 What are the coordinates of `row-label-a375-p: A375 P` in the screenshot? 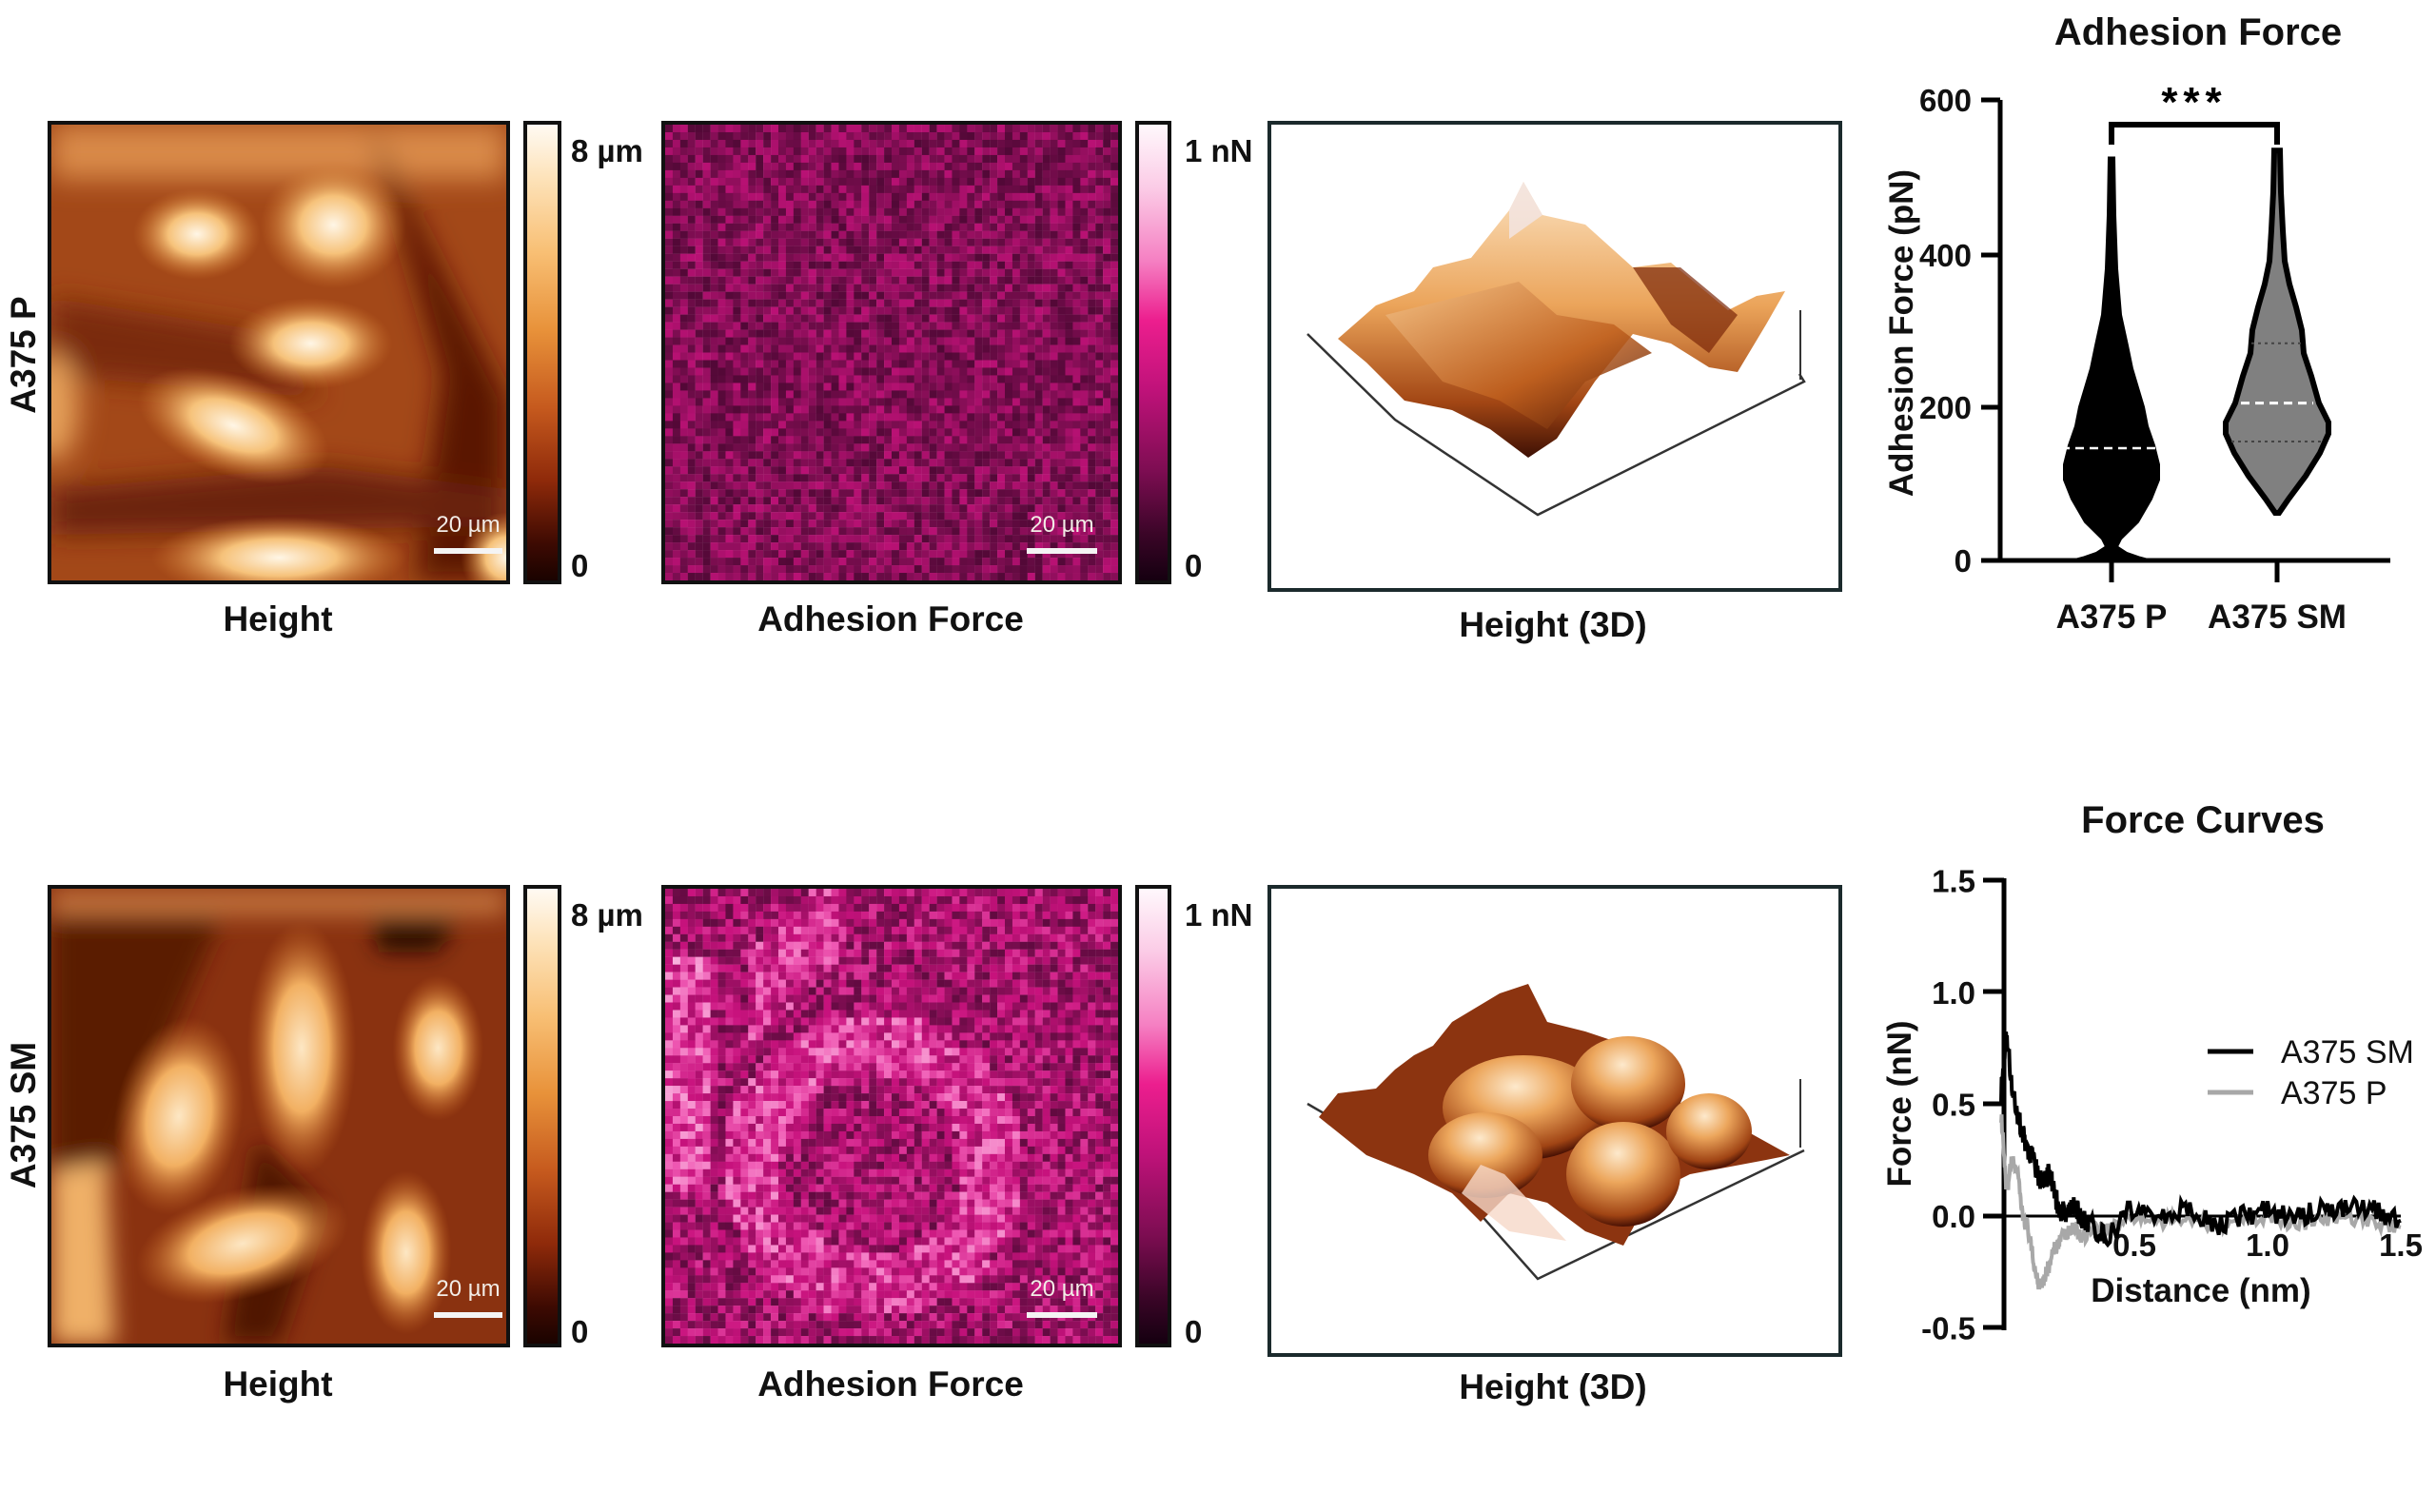 It's located at (23, 355).